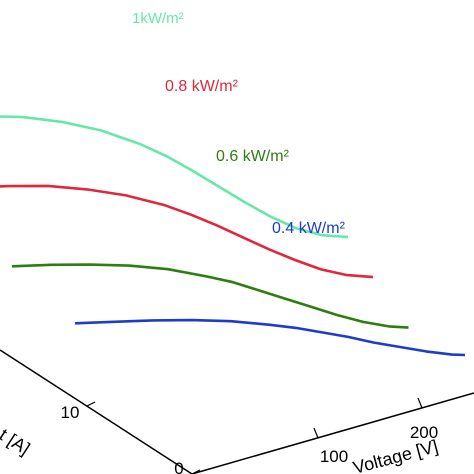 Image resolution: width=474 pixels, height=474 pixels. Describe the element at coordinates (309, 228) in the screenshot. I see `series-label-4: 0.4 kW/m²` at that location.